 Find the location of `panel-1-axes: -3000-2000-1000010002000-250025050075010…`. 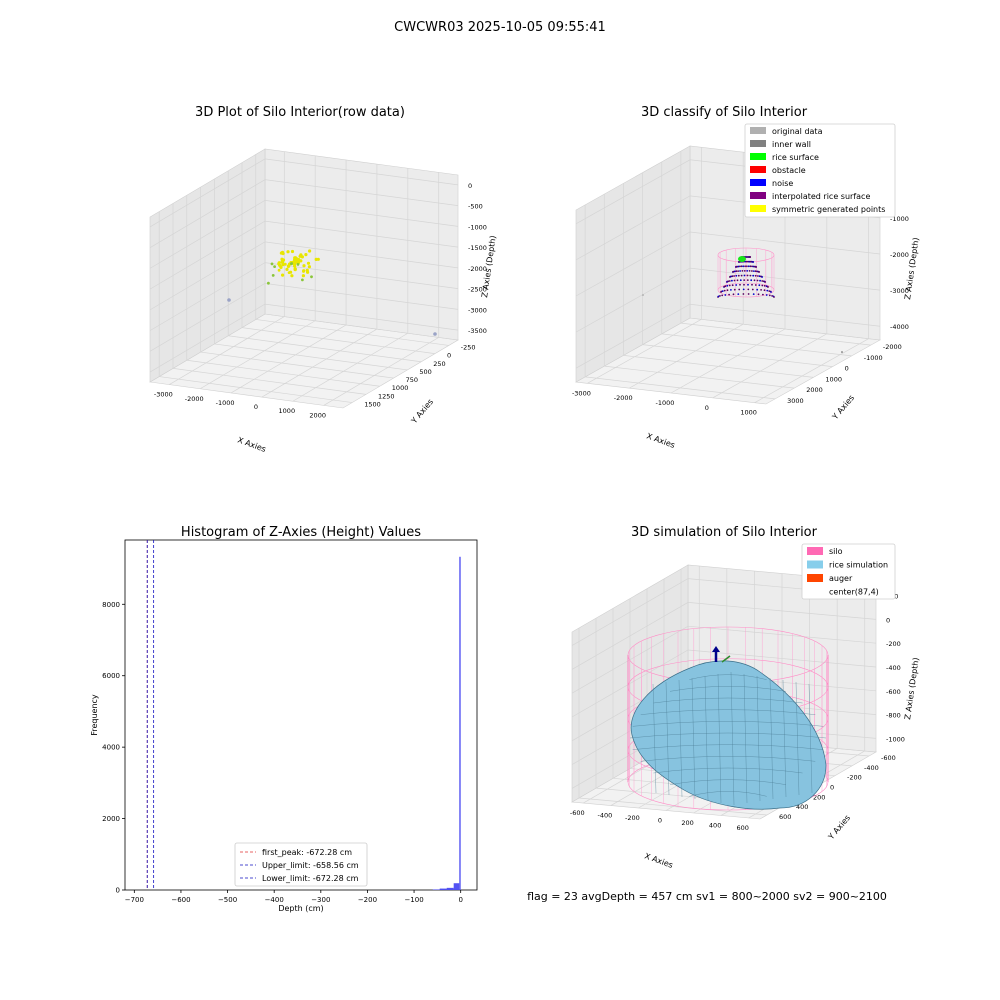

panel-1-axes: -3000-2000-1000010002000-250025050075010… is located at coordinates (318, 283).